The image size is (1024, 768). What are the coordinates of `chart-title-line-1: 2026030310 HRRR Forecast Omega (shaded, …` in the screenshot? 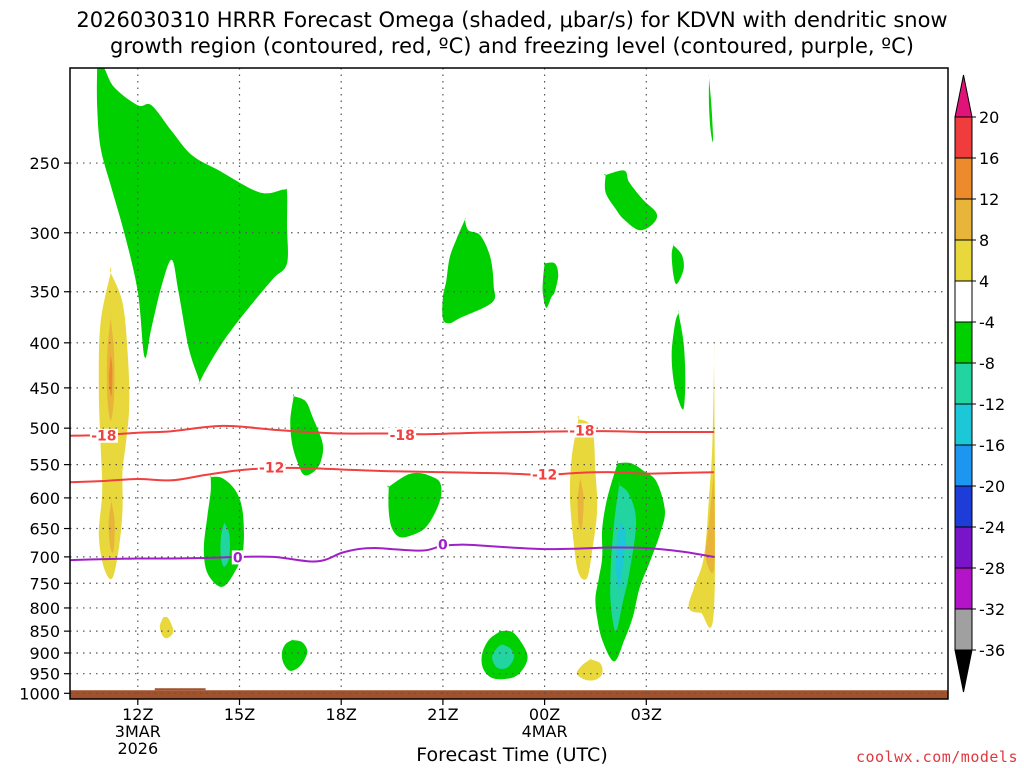 It's located at (512, 20).